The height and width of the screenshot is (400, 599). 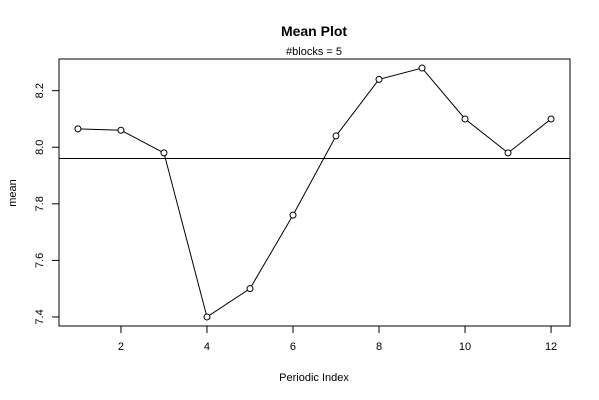 What do you see at coordinates (314, 52) in the screenshot?
I see `chart-subtitle: #blocks = 5` at bounding box center [314, 52].